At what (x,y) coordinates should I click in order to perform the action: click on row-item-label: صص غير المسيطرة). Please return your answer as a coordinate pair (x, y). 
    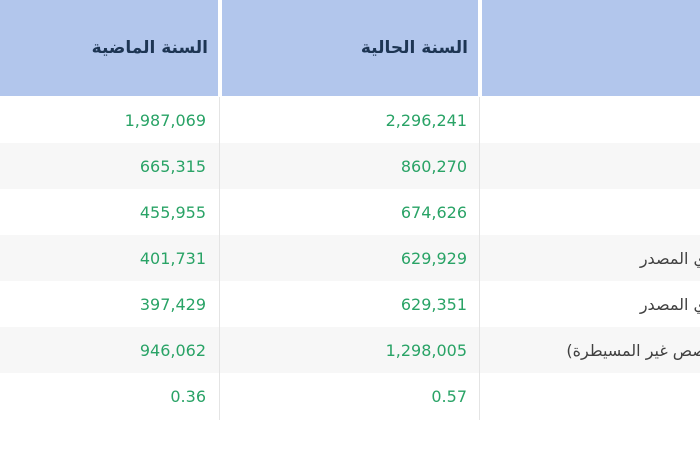
    Looking at the image, I should click on (633, 350).